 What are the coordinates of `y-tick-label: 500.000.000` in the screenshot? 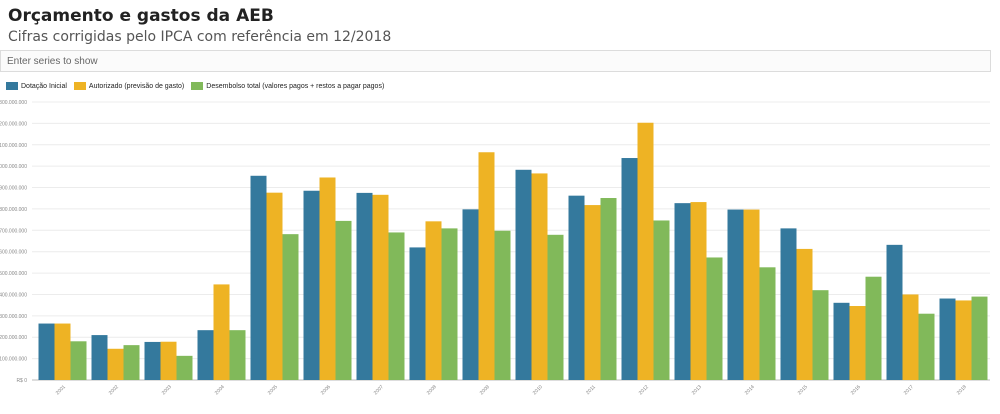 It's located at (13, 274).